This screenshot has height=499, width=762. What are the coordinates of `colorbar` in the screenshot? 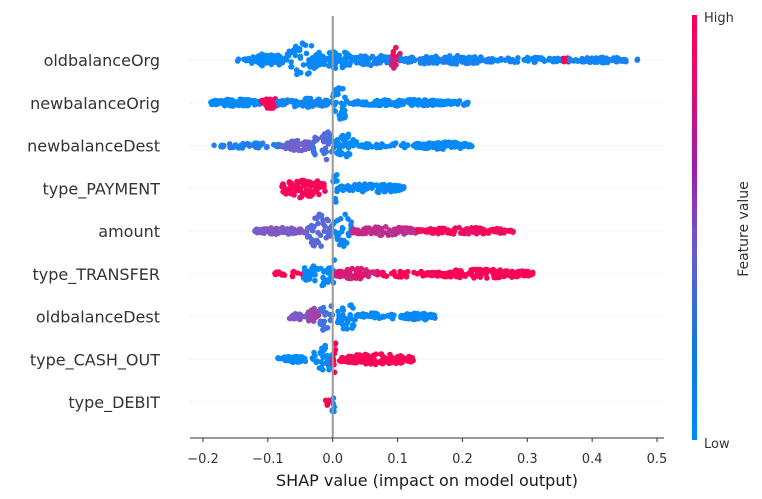 It's located at (694, 227).